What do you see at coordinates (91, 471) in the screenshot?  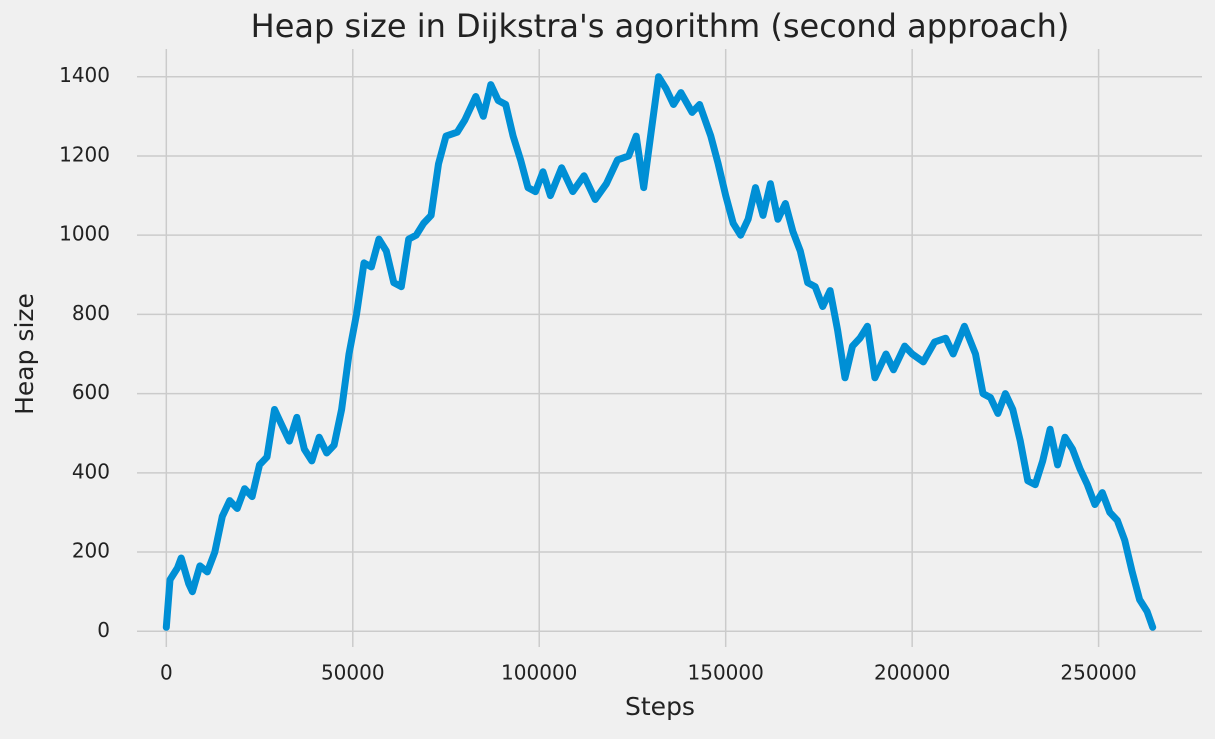 I see `y-tick-label: 400` at bounding box center [91, 471].